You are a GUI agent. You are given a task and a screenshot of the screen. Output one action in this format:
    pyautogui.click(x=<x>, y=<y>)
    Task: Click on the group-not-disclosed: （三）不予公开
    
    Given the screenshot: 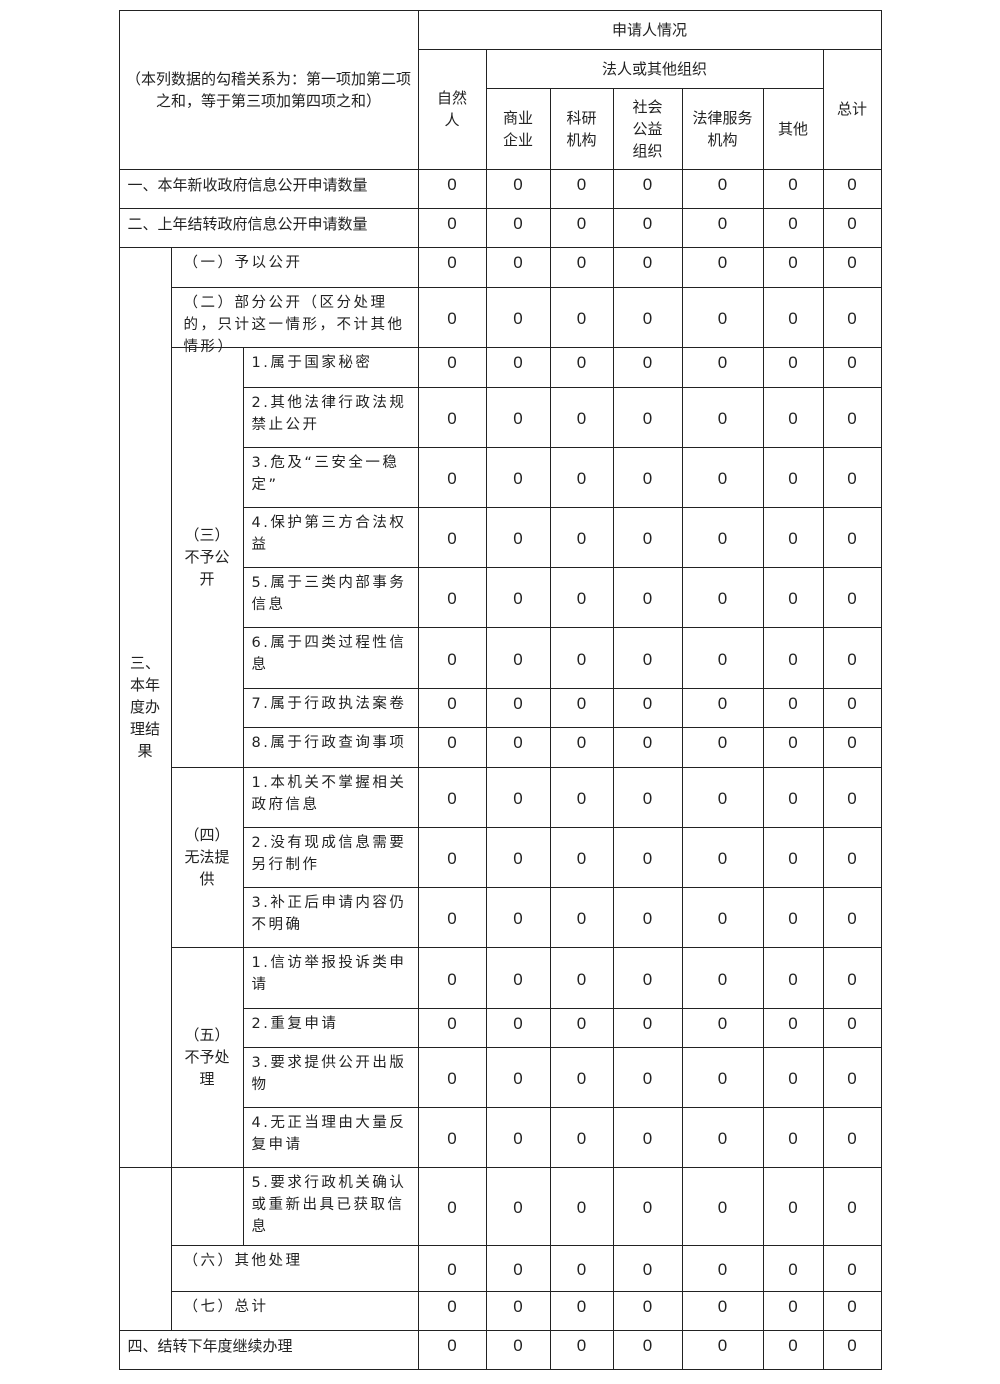 What is the action you would take?
    pyautogui.click(x=207, y=557)
    